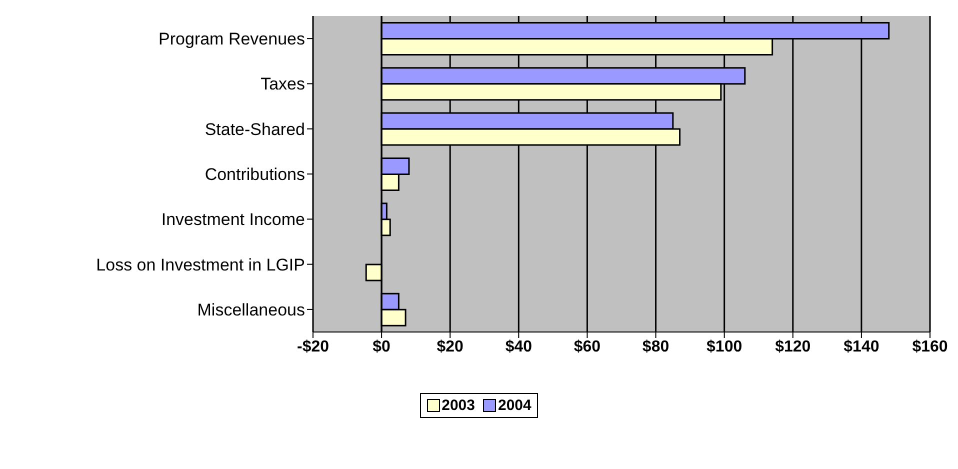 The image size is (958, 469). Describe the element at coordinates (233, 220) in the screenshot. I see `y-tick-label: Investment Income` at that location.